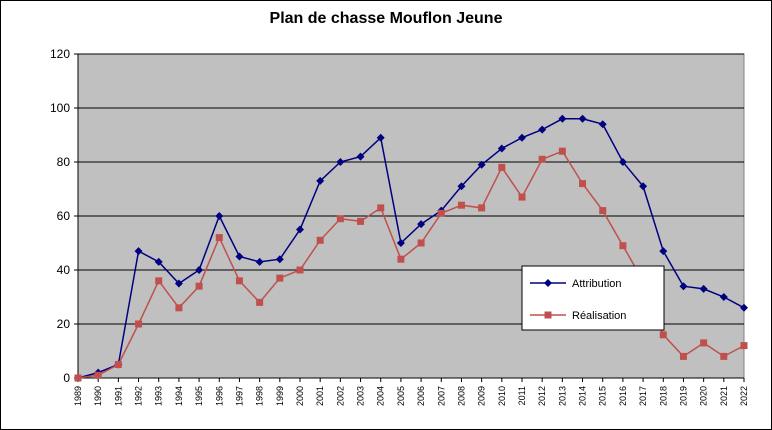 The image size is (772, 430). Describe the element at coordinates (60, 108) in the screenshot. I see `y-tick-label: 100` at that location.